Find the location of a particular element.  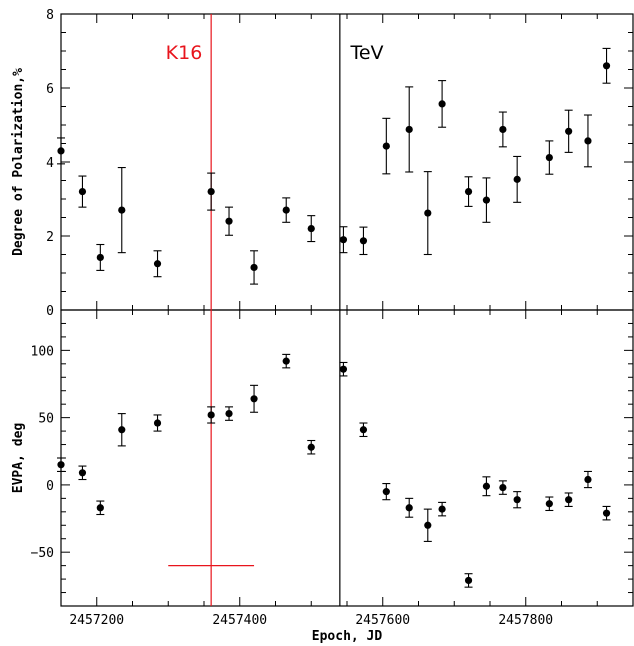

top-y-tick-labels: 0 2 4 6 8 is located at coordinates (50, 163).